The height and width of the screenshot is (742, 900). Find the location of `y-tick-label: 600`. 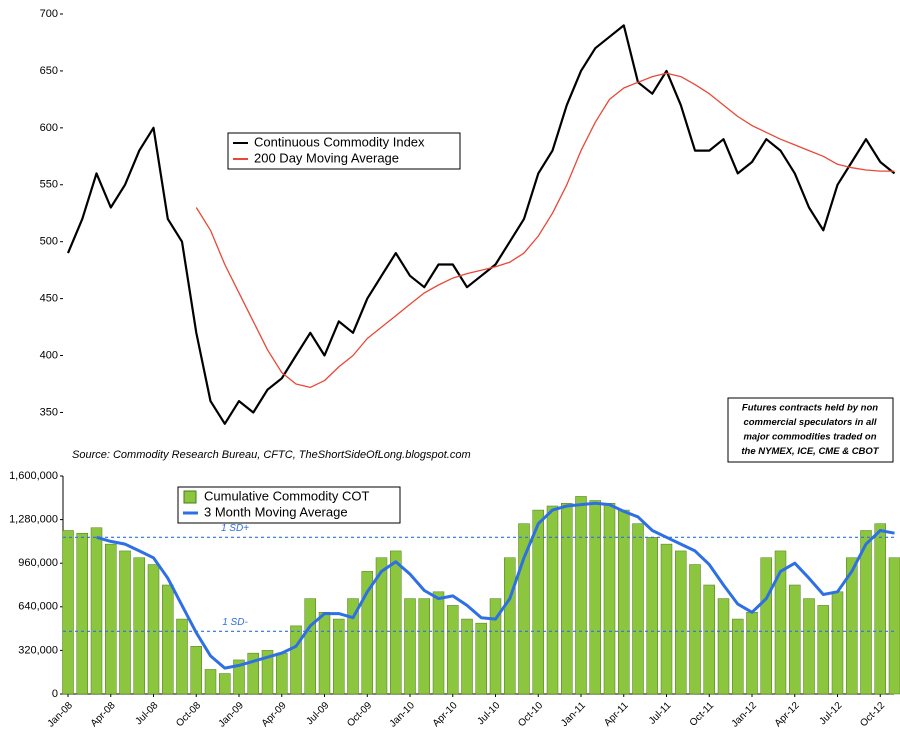

y-tick-label: 600 is located at coordinates (49, 128).